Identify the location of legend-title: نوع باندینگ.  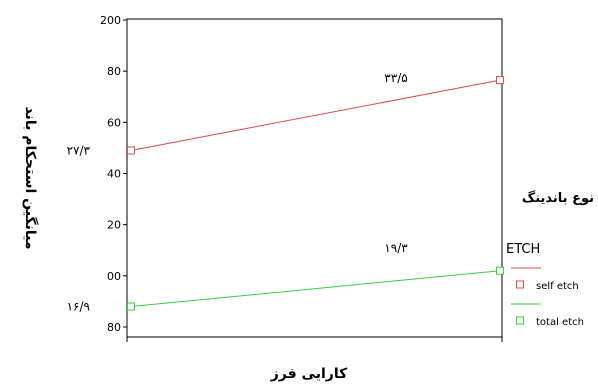
(558, 198).